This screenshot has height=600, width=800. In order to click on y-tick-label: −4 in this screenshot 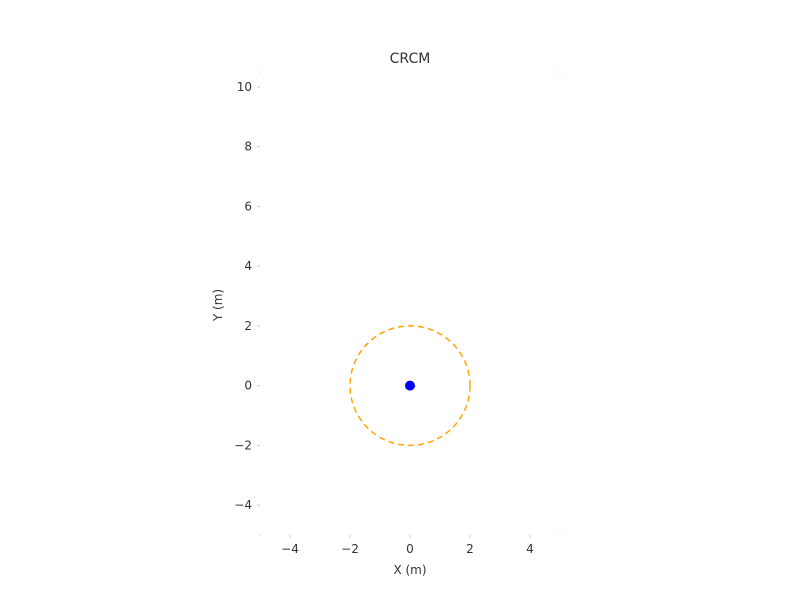, I will do `click(243, 505)`.